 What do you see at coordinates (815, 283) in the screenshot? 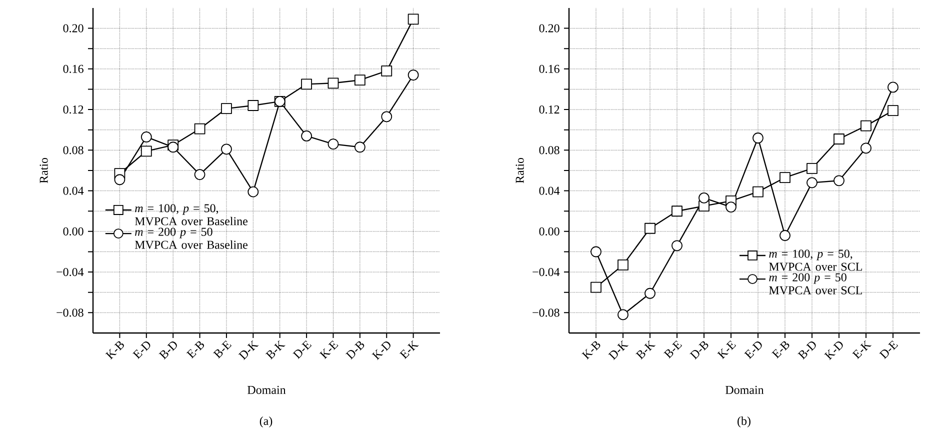
I see `legend-label: m = 200 p = 50 MVPCA over SCL` at bounding box center [815, 283].